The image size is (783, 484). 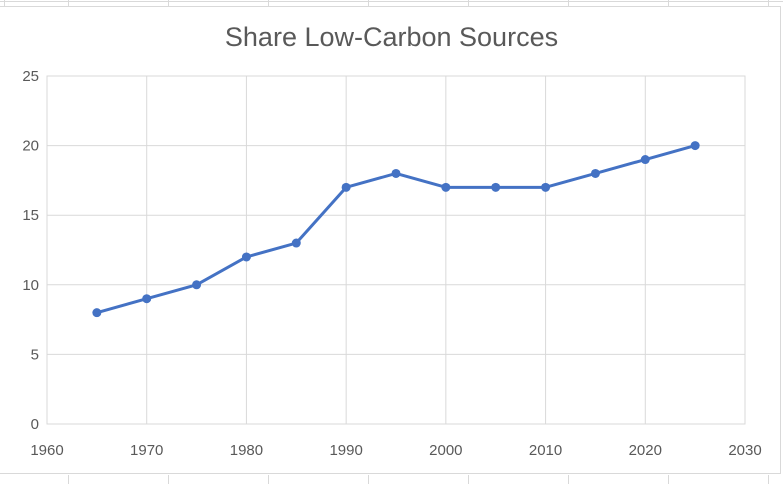 What do you see at coordinates (445, 450) in the screenshot?
I see `x-axis-tick-label: 2000` at bounding box center [445, 450].